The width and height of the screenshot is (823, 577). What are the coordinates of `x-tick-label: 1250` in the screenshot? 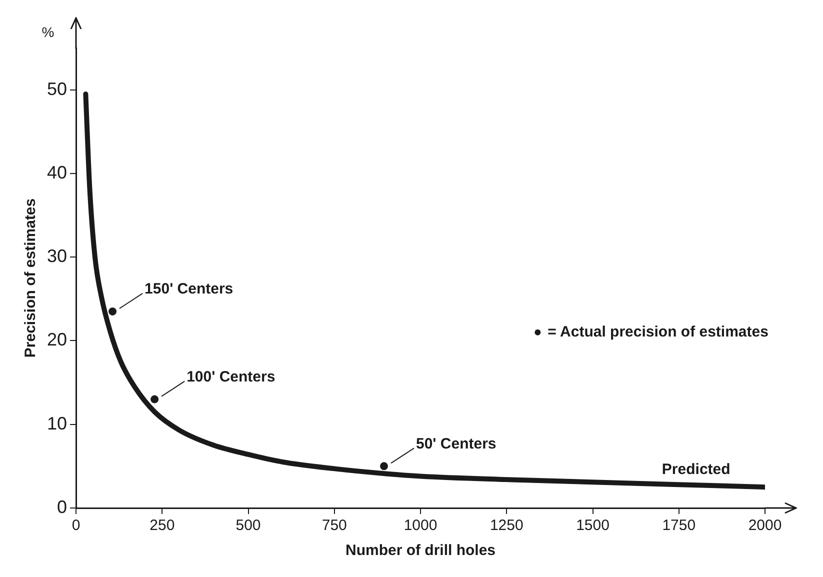 It's located at (507, 525).